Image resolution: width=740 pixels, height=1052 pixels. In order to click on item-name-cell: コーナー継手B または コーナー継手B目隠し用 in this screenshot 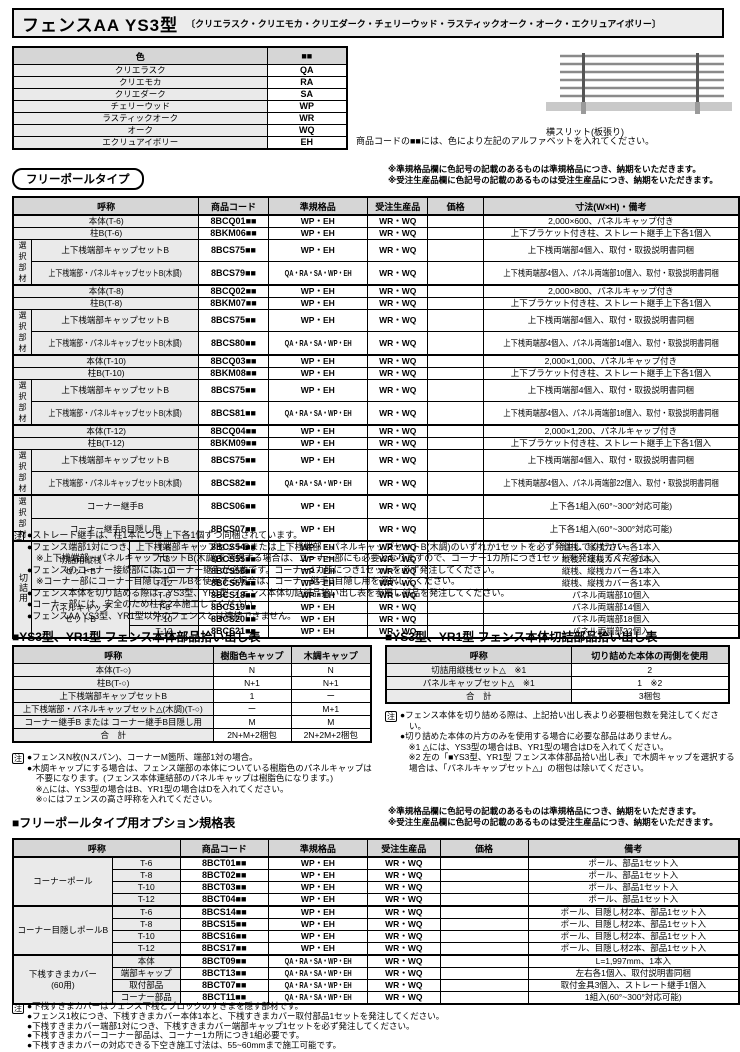, I will do `click(113, 722)`.